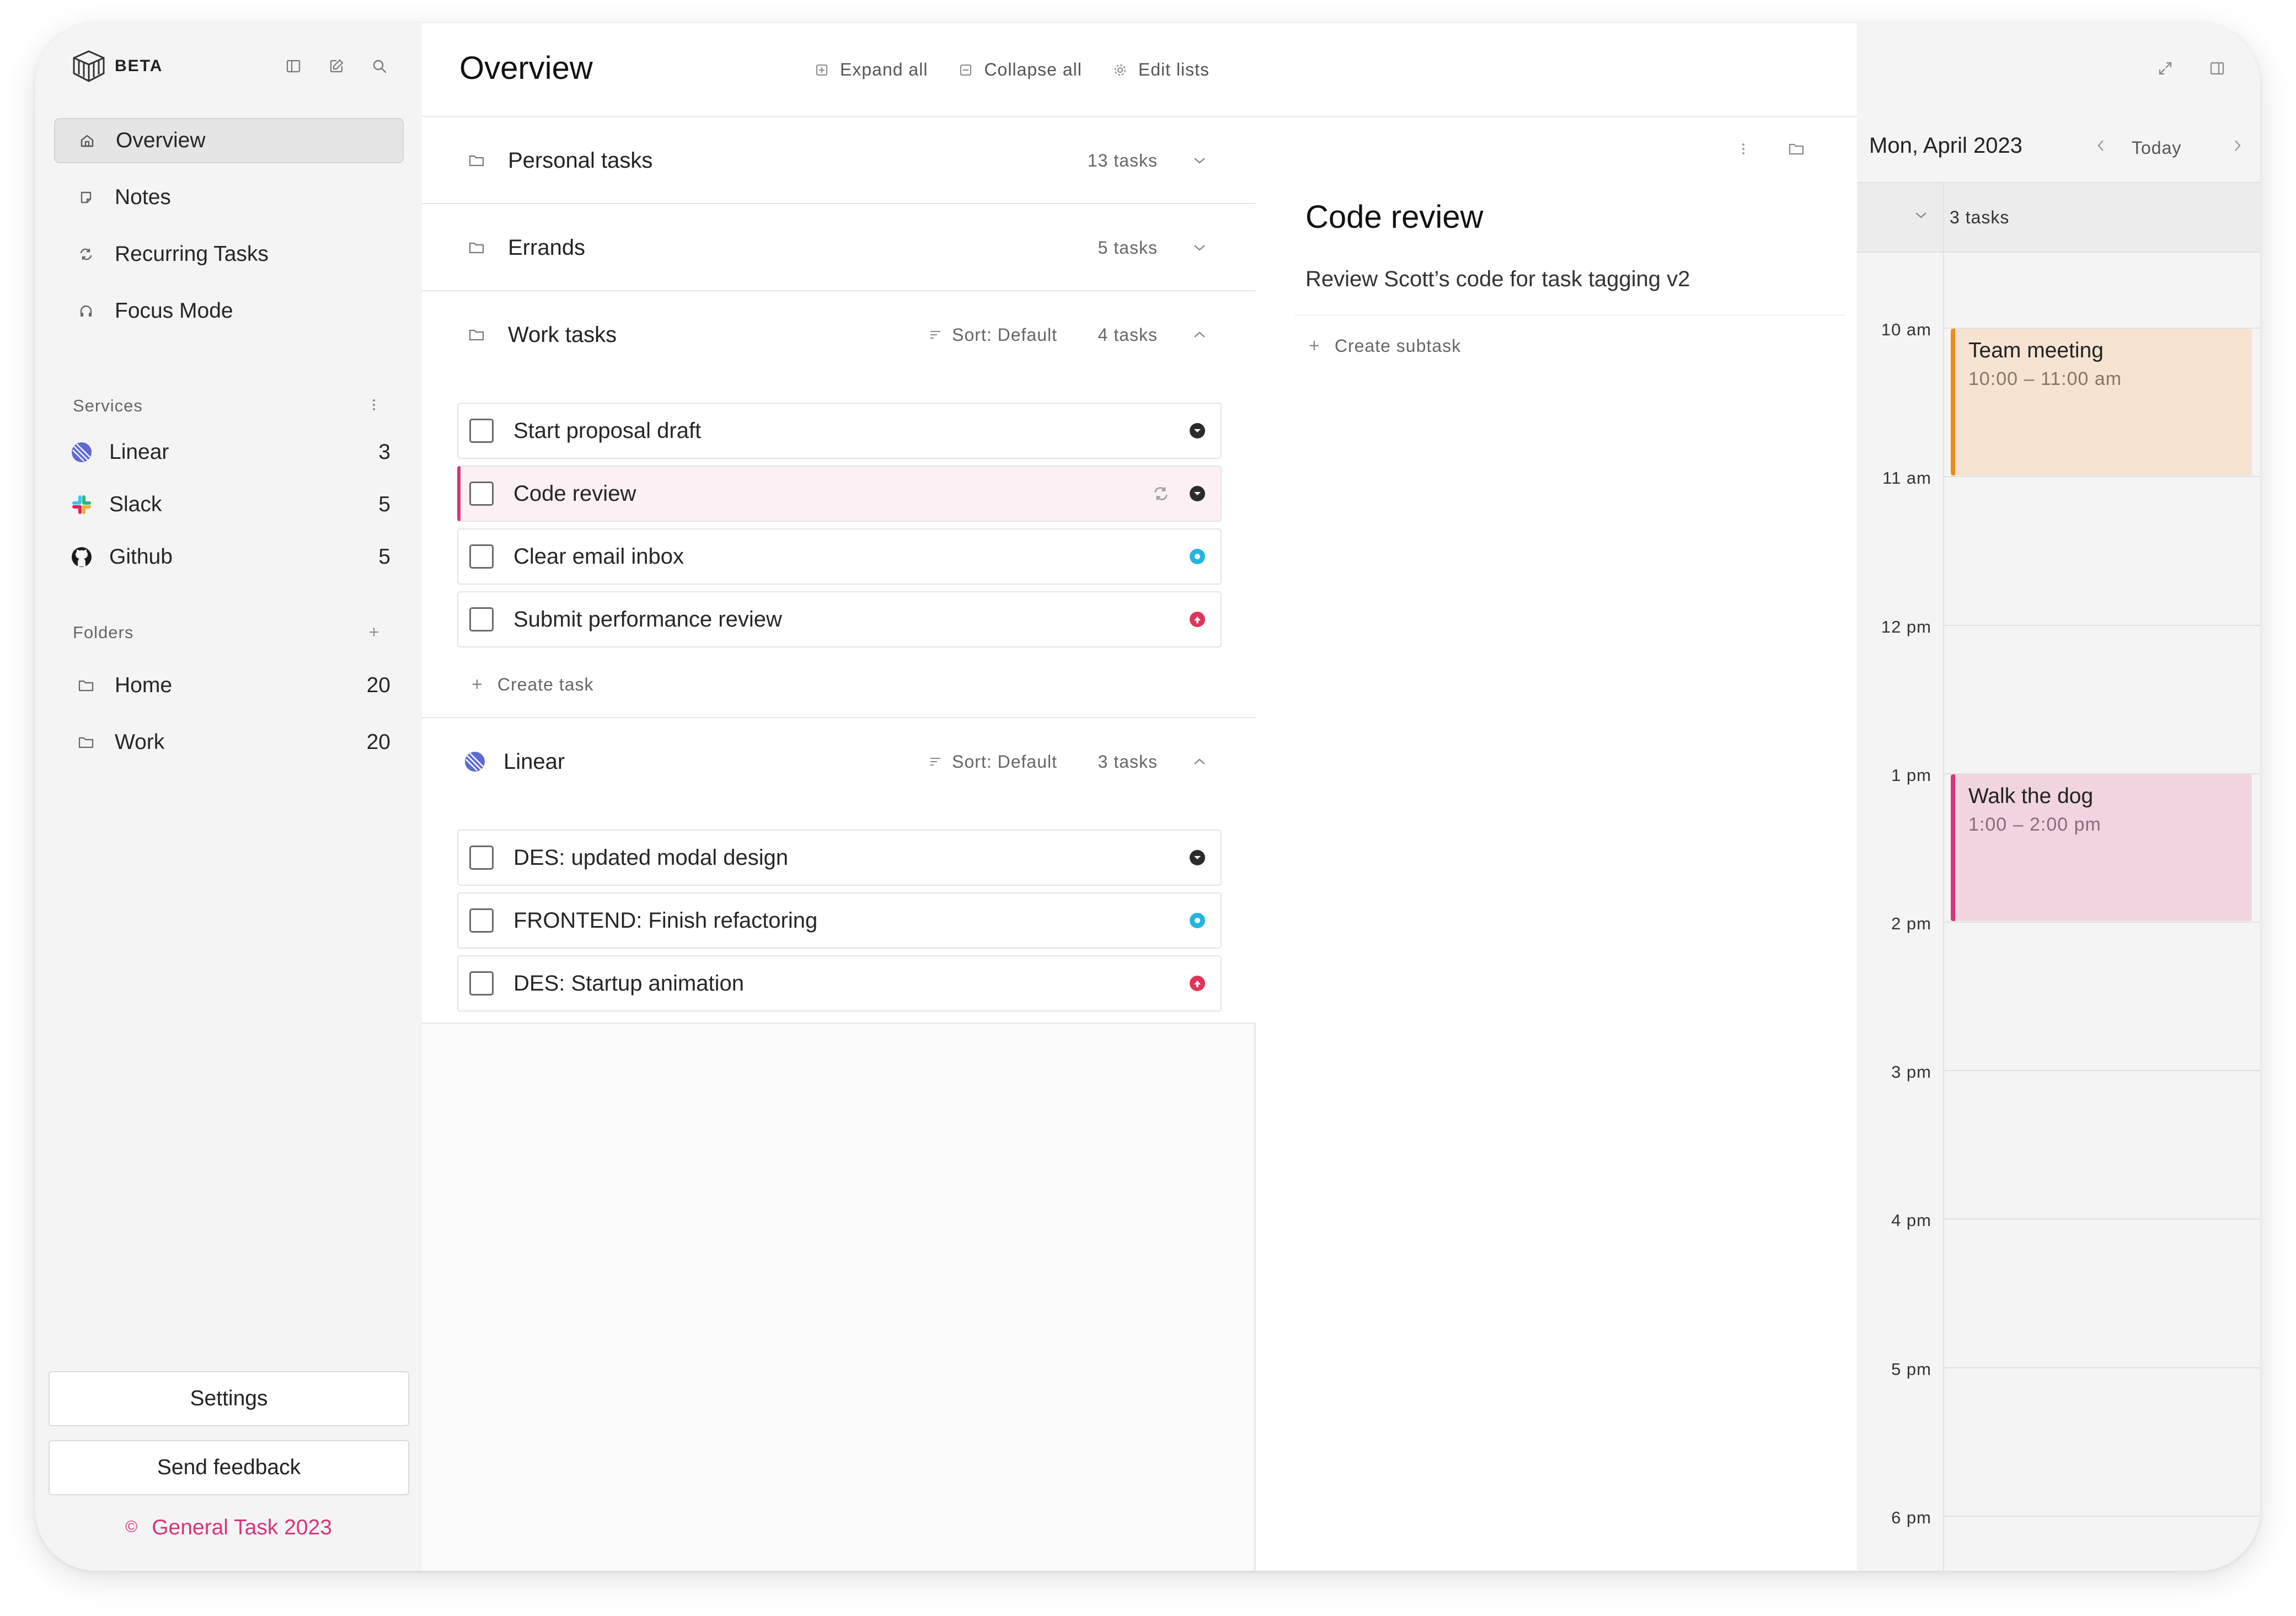 The height and width of the screenshot is (1616, 2296). Describe the element at coordinates (1796, 149) in the screenshot. I see `move-to-folder-icon` at that location.